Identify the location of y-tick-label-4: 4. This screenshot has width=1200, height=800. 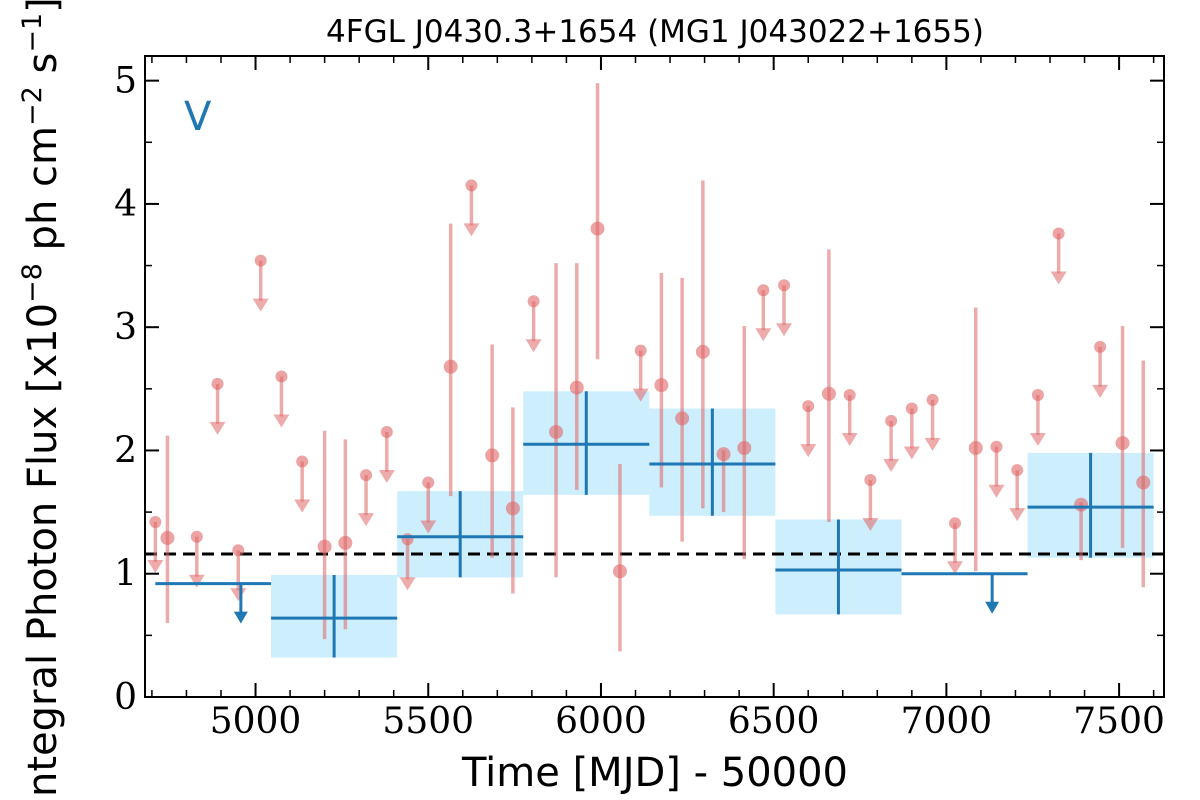
(125, 204).